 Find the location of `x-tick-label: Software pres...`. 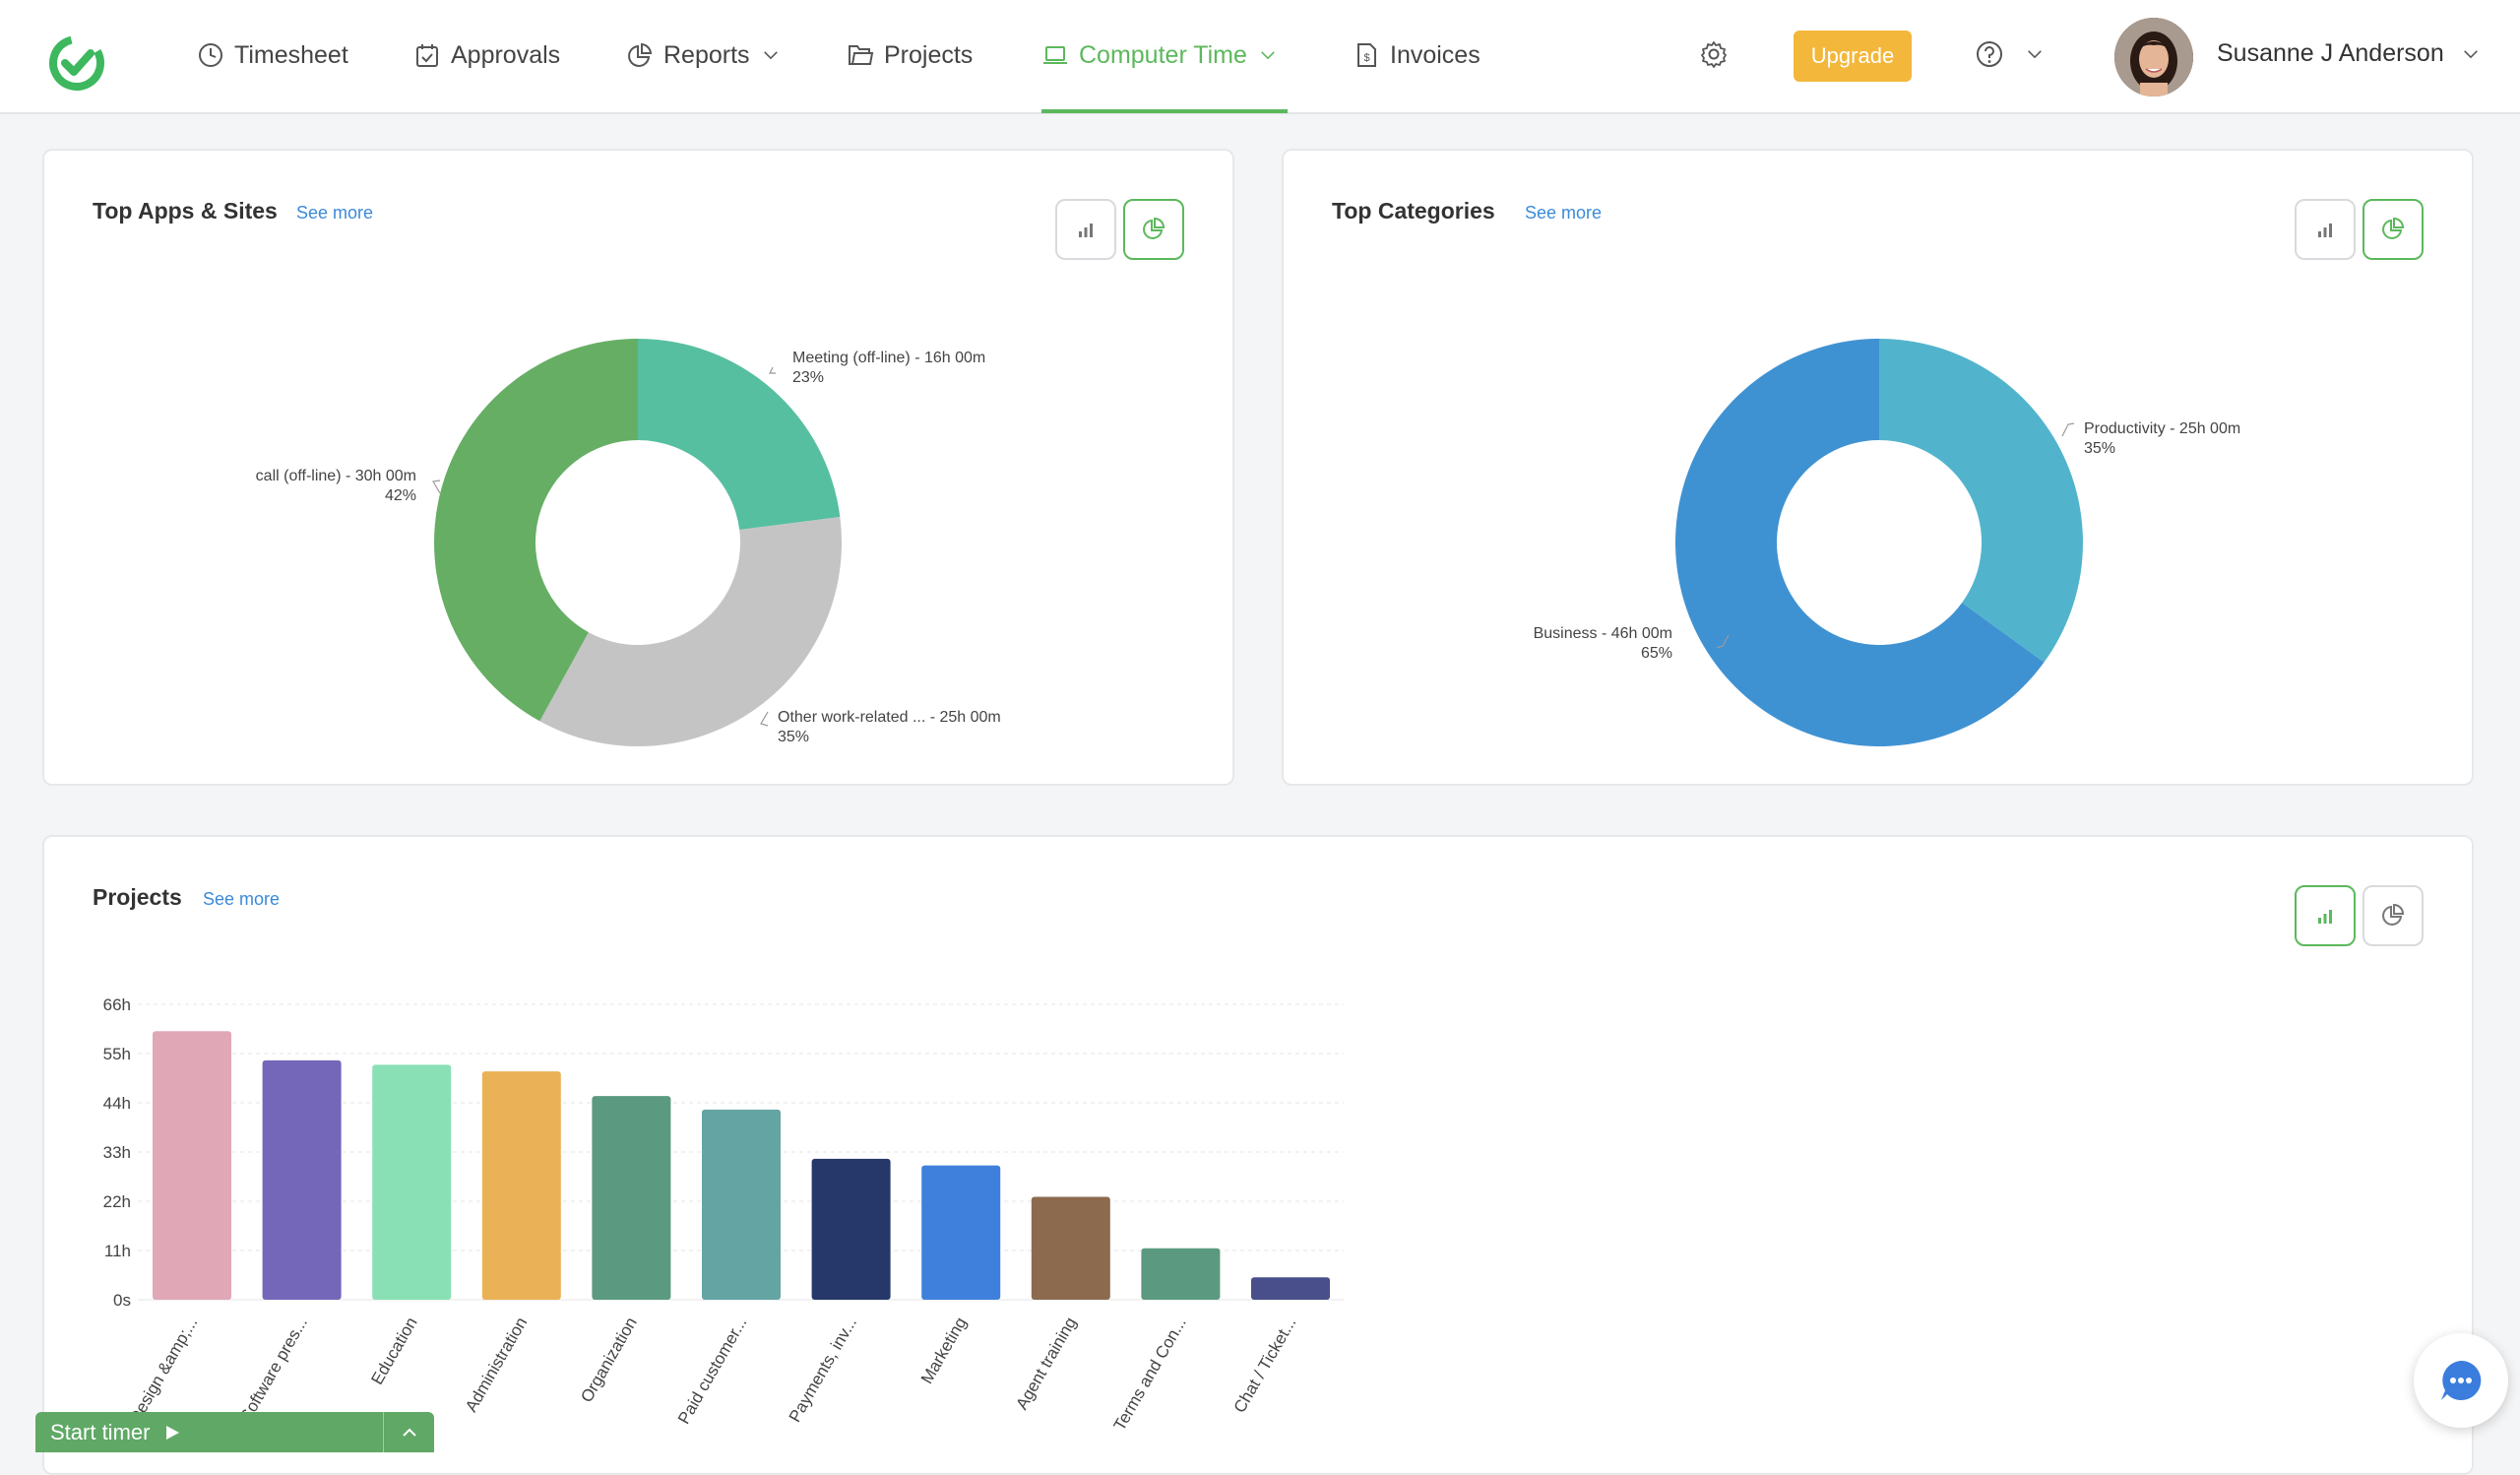

x-tick-label: Software pres... is located at coordinates (273, 1370).